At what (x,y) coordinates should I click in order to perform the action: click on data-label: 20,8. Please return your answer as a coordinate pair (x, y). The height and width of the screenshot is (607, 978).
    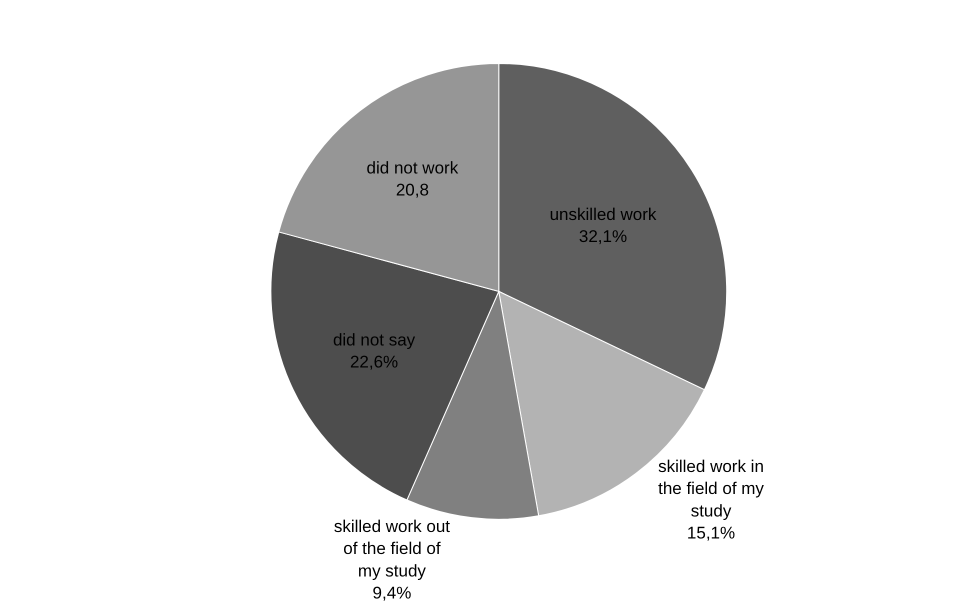
    Looking at the image, I should click on (412, 190).